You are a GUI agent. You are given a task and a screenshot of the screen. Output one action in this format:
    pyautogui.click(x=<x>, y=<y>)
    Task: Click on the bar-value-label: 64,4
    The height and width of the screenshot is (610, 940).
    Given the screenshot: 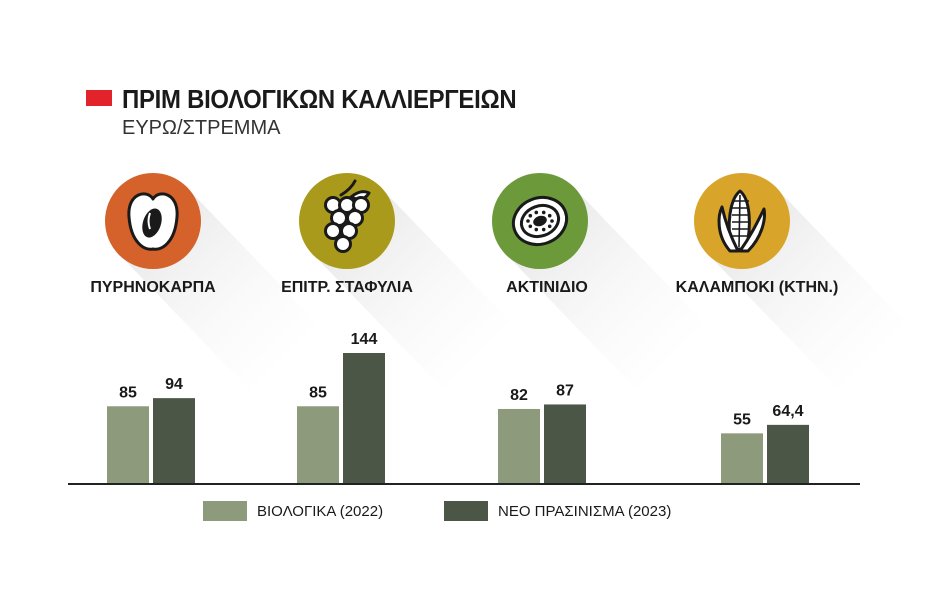 What is the action you would take?
    pyautogui.click(x=787, y=411)
    